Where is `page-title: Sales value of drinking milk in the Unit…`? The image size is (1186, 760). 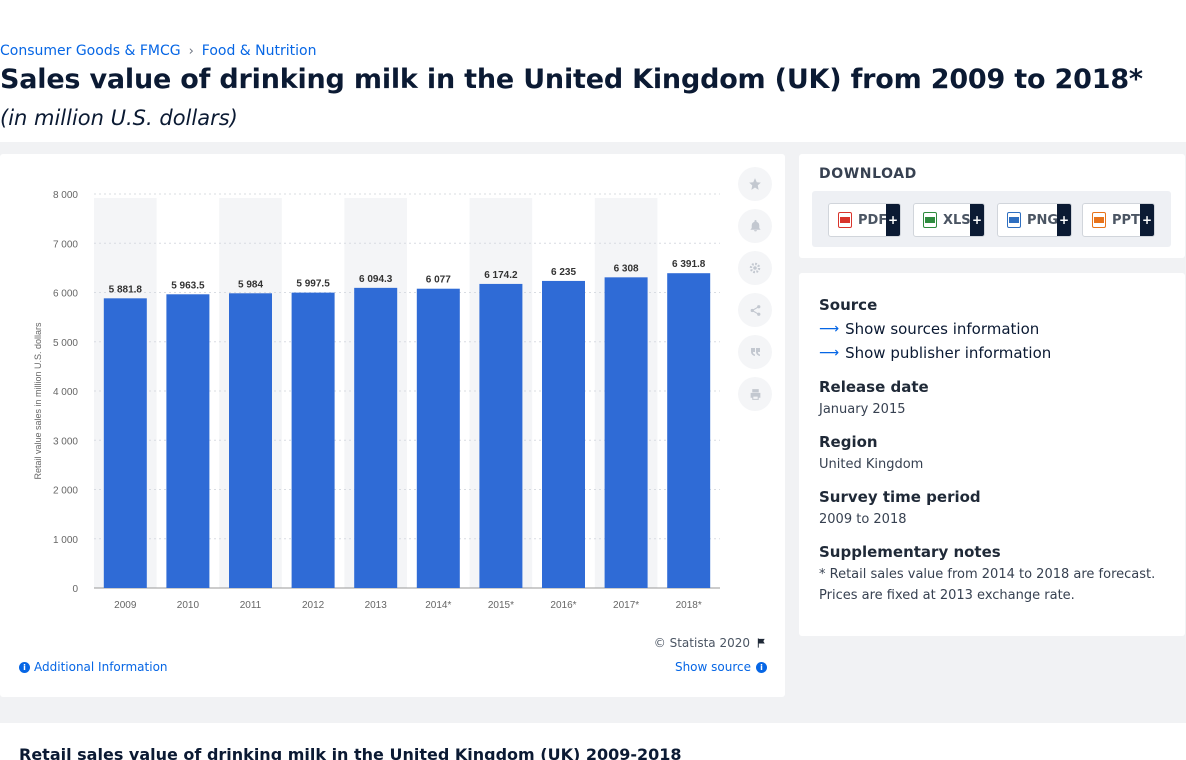 page-title: Sales value of drinking milk in the Unit… is located at coordinates (571, 79).